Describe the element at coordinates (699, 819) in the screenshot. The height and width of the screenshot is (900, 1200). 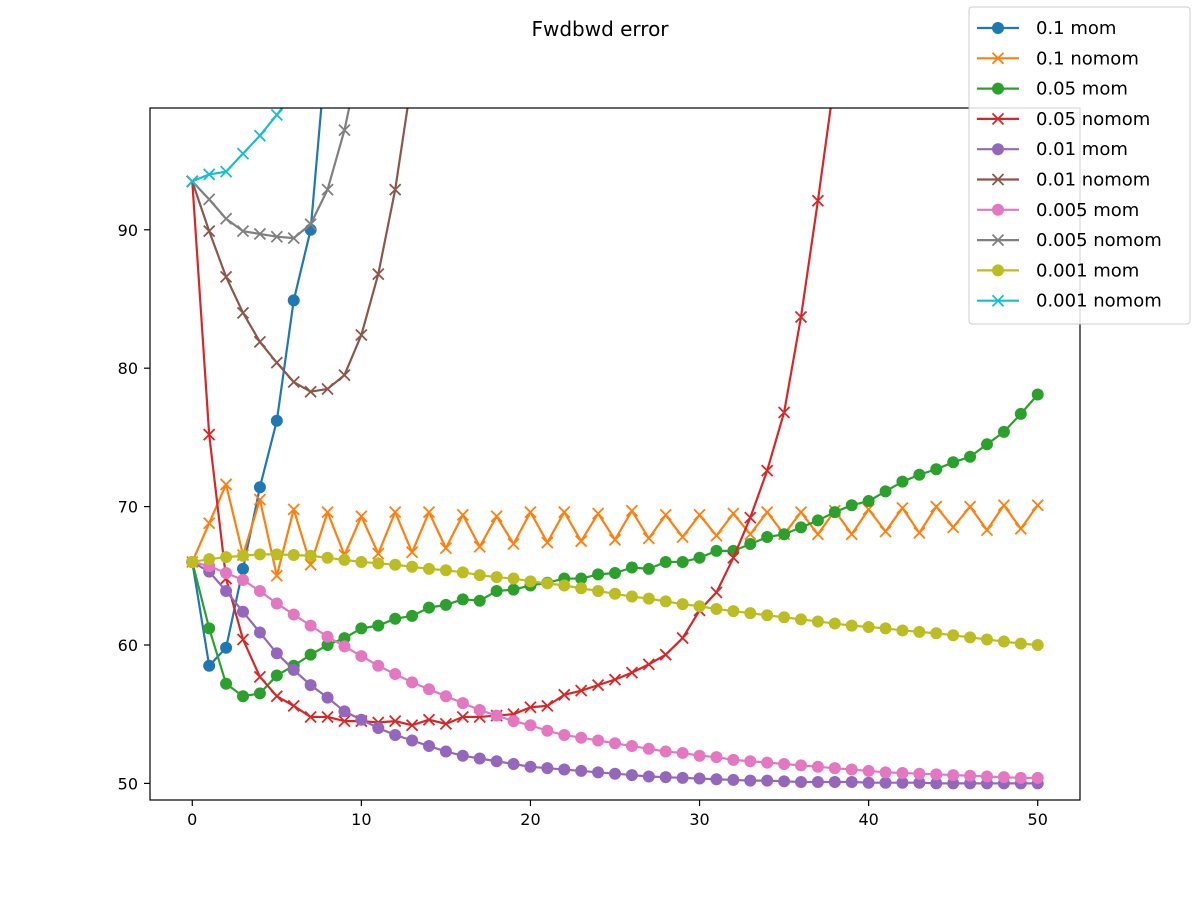
I see `x-tick-label: 30` at that location.